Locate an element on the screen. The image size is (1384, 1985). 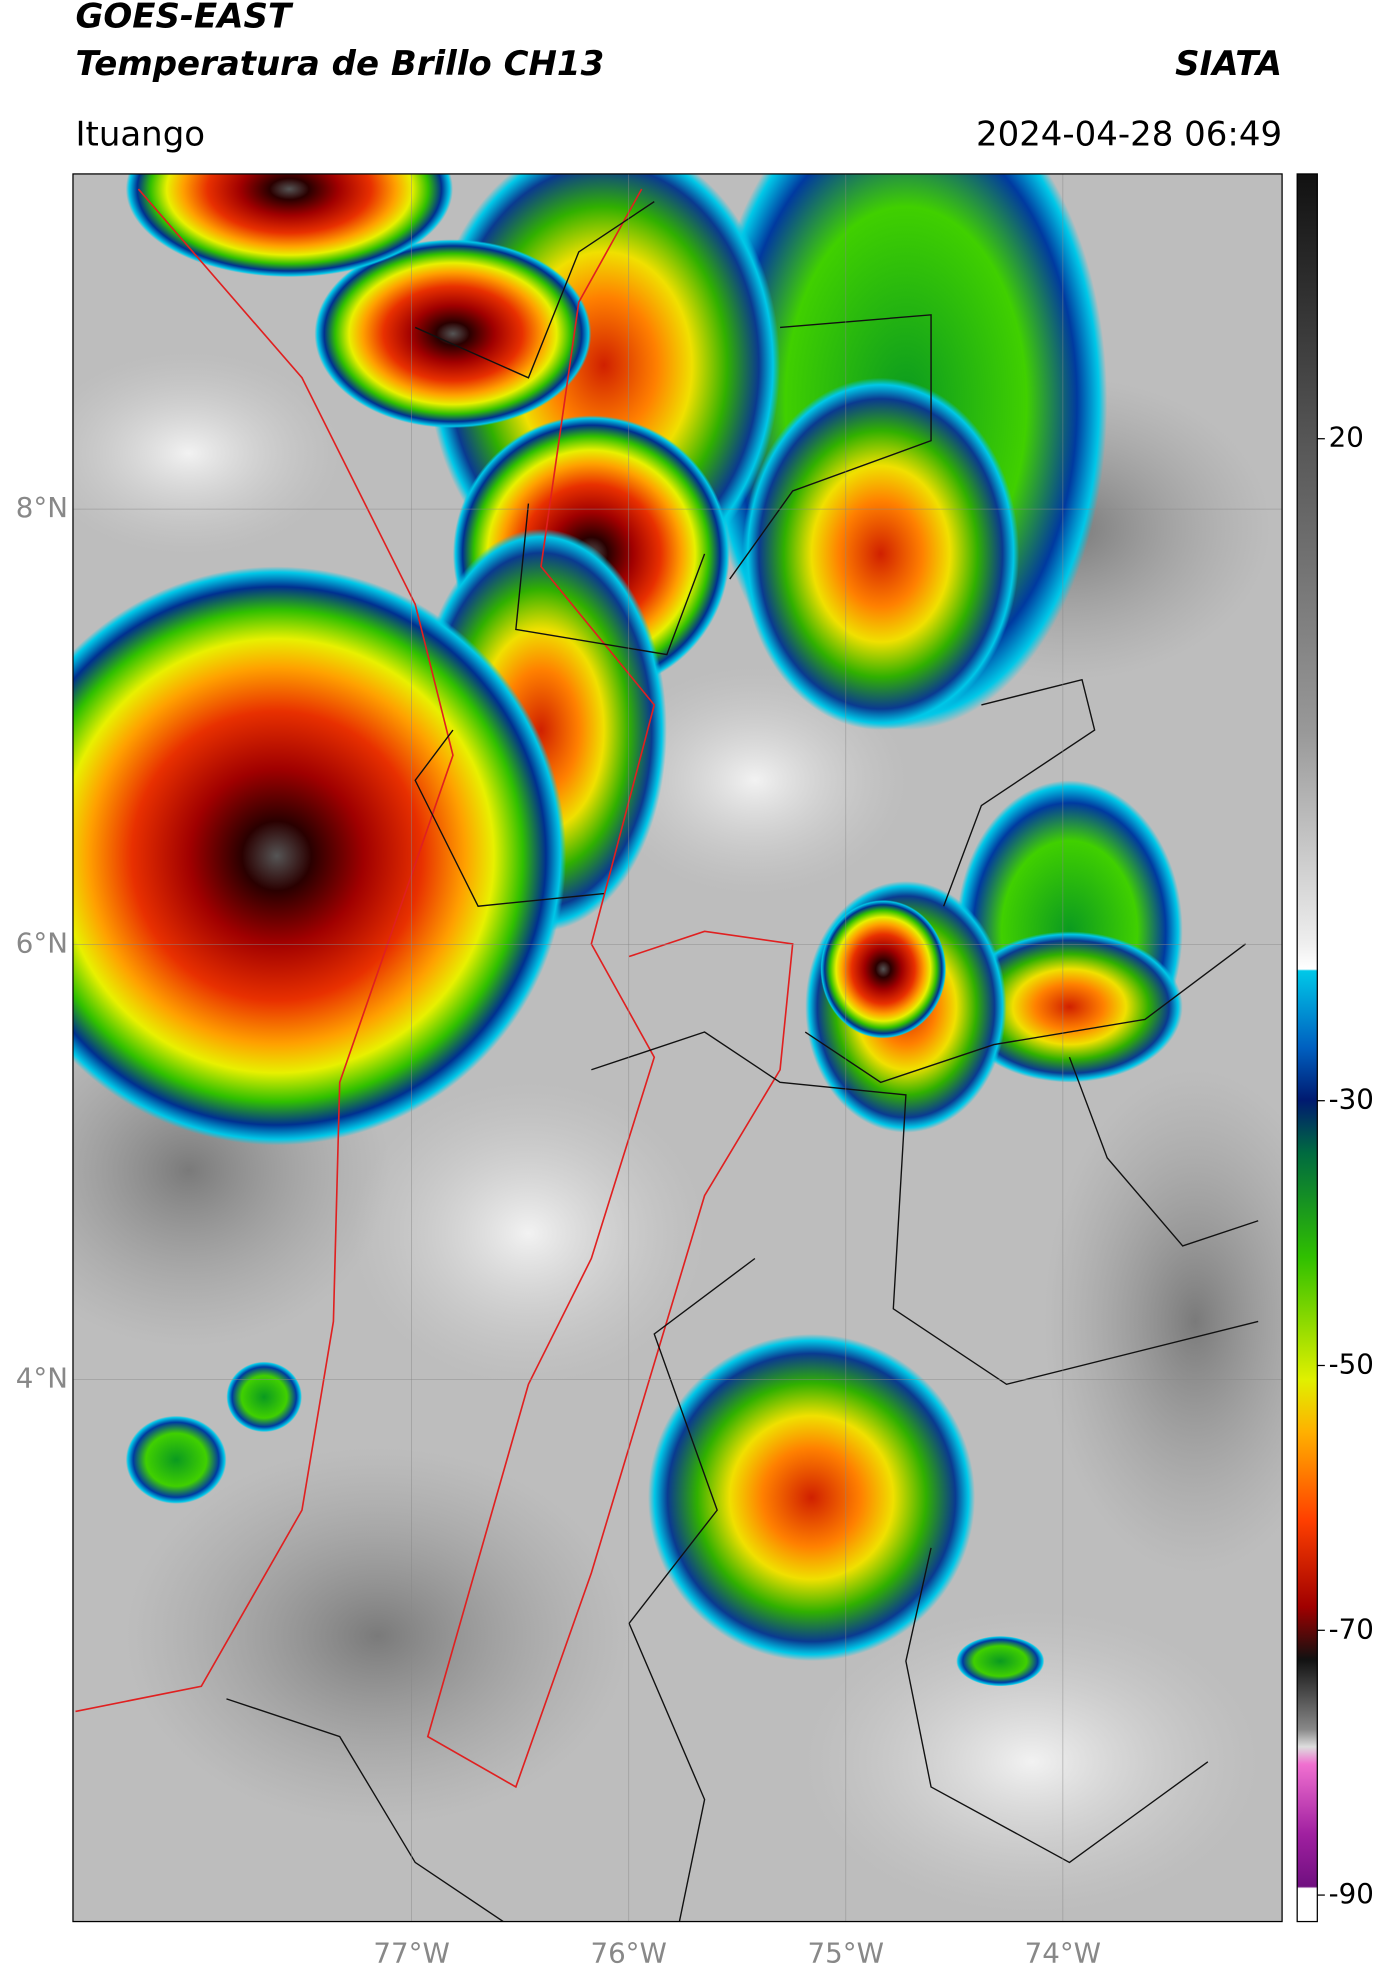
y-tick-label: 8°N is located at coordinates (42, 507).